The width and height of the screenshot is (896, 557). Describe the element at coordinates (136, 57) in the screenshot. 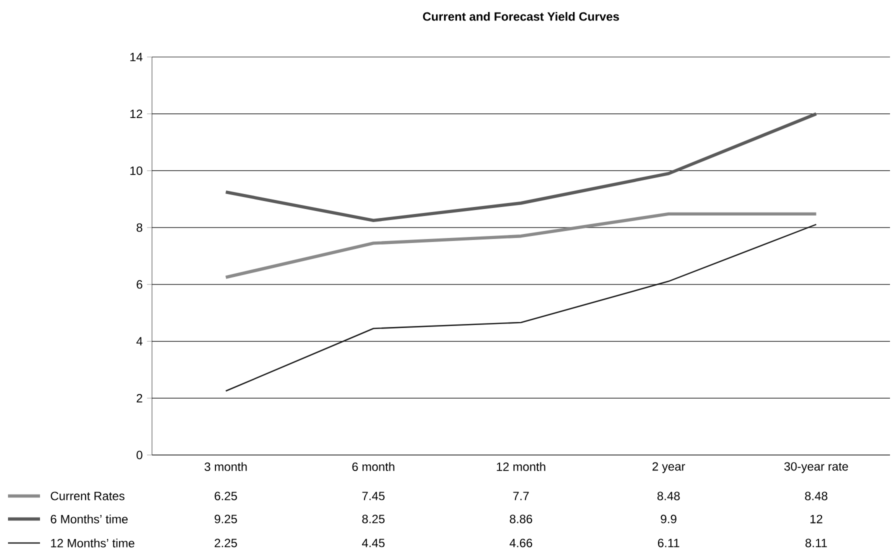

I see `y-tick-label: 14` at that location.